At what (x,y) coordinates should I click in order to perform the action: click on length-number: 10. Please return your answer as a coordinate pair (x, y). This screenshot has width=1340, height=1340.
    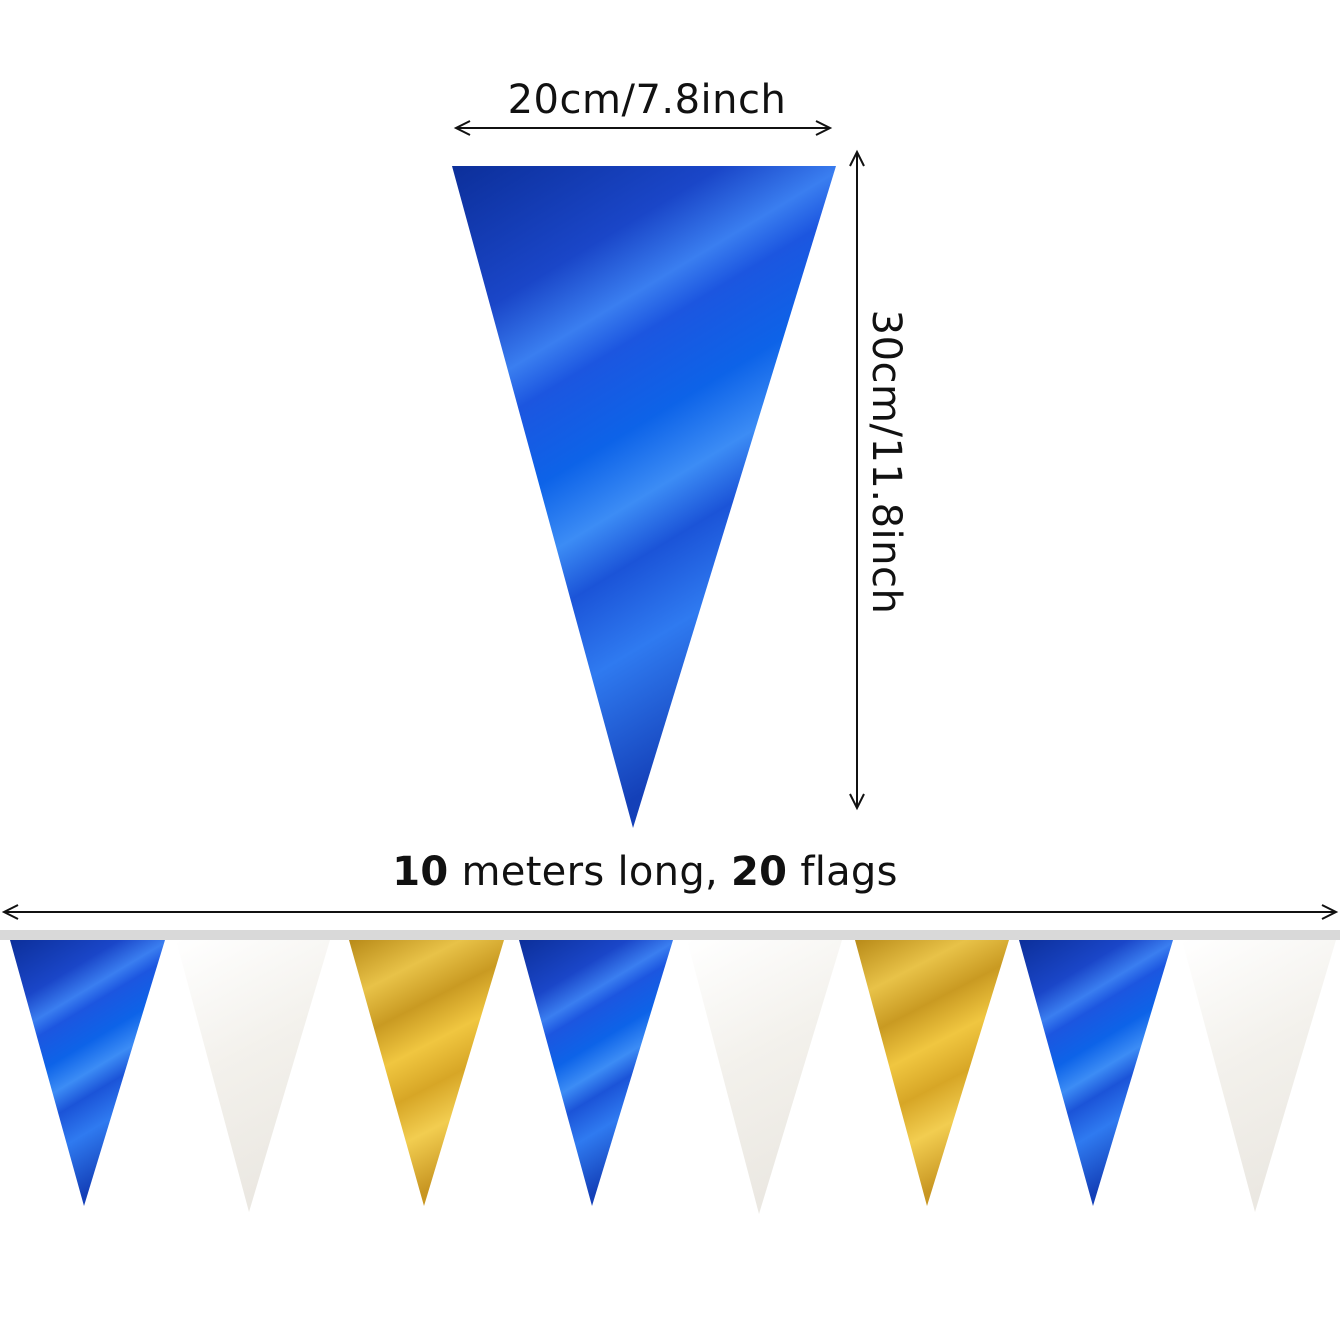
    Looking at the image, I should click on (420, 872).